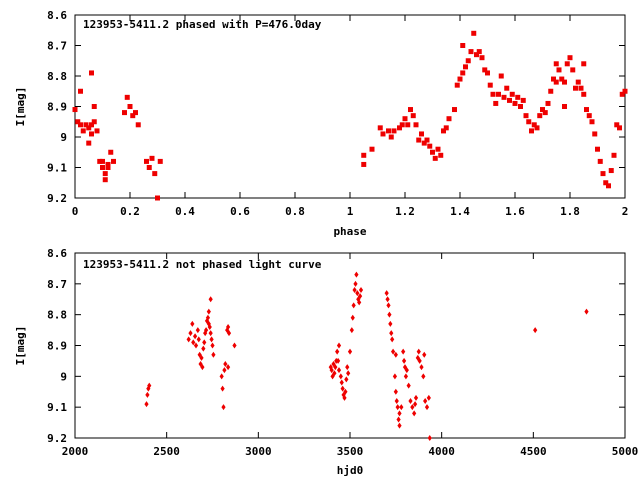 The height and width of the screenshot is (484, 640). I want to click on y-tick-label: 8.8, so click(57, 315).